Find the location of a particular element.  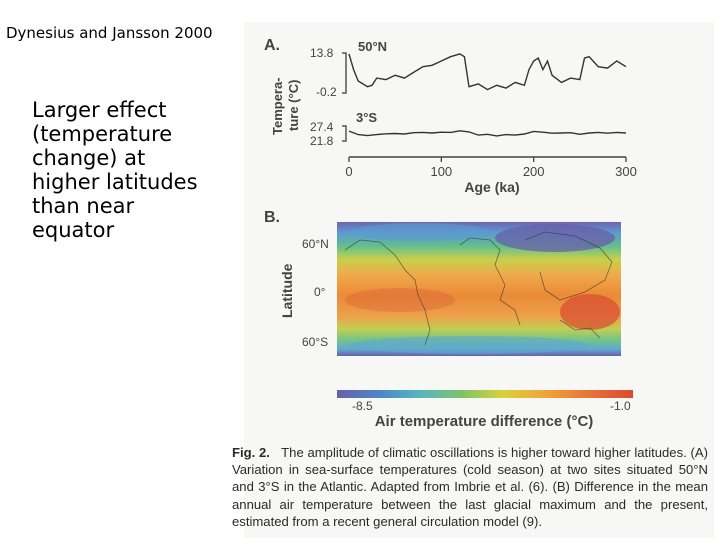

continent-outlines is located at coordinates (478, 288).